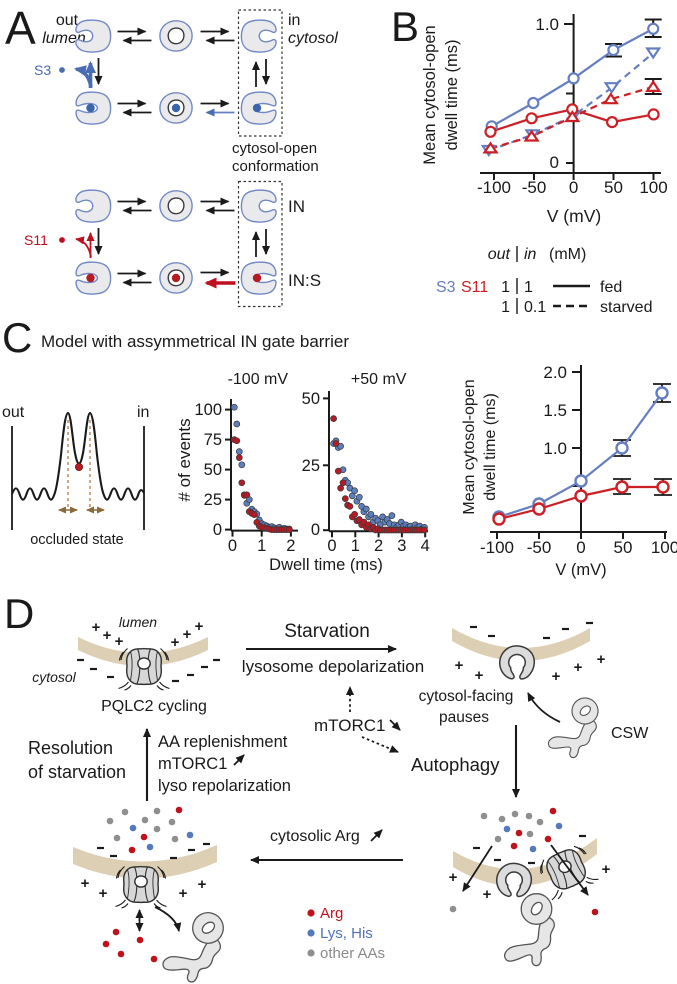  I want to click on svg-text: starved, so click(626, 307).